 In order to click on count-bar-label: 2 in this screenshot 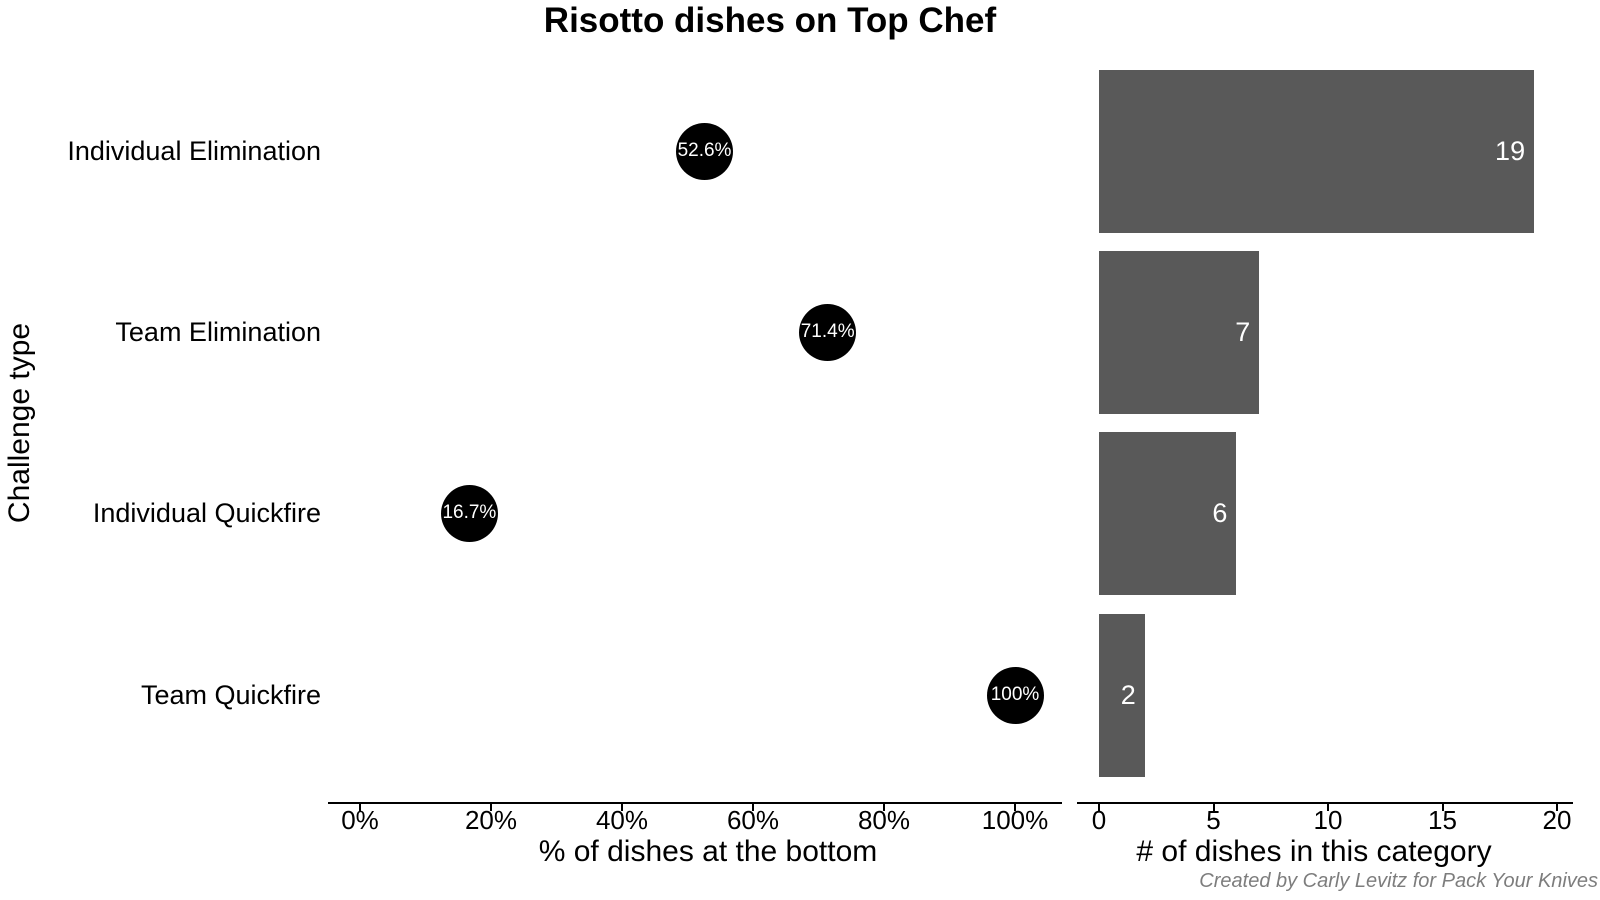, I will do `click(1128, 694)`.